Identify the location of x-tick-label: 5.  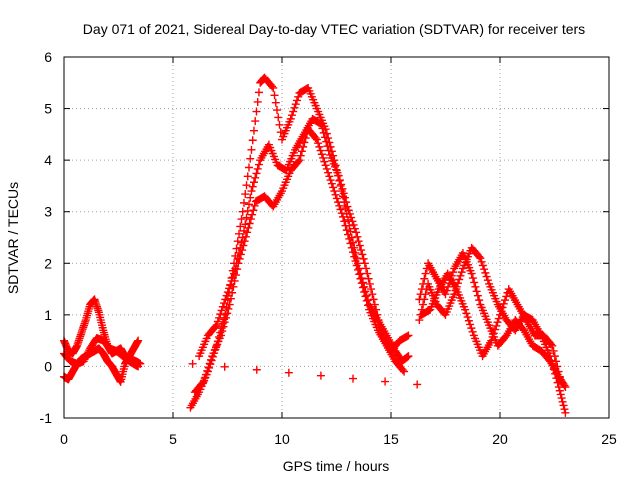
(173, 439).